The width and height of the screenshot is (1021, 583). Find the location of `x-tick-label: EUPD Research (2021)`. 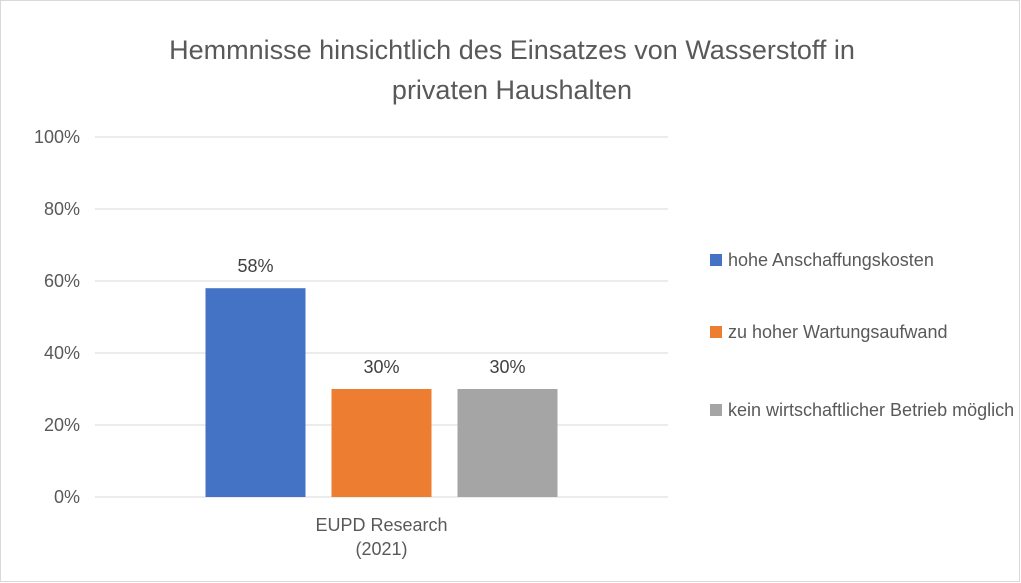

x-tick-label: EUPD Research (2021) is located at coordinates (381, 537).